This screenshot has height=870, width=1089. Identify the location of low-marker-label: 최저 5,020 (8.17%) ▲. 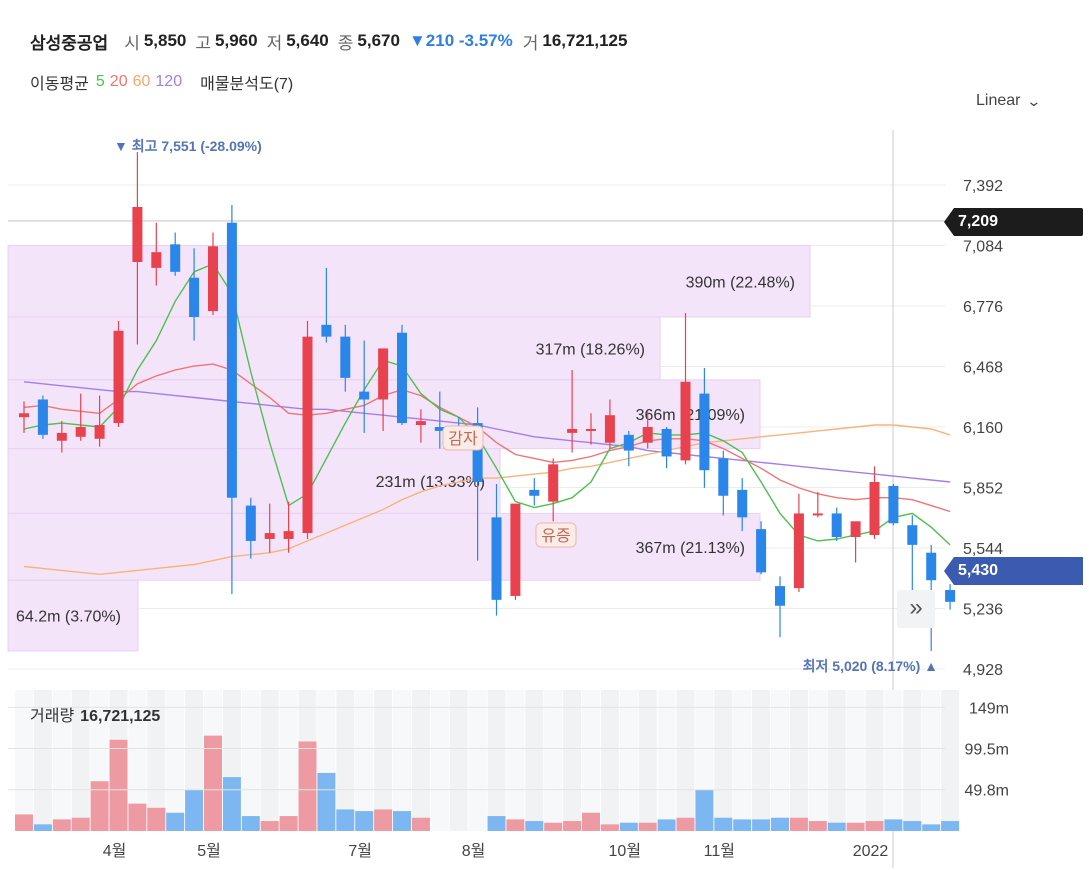
(870, 666).